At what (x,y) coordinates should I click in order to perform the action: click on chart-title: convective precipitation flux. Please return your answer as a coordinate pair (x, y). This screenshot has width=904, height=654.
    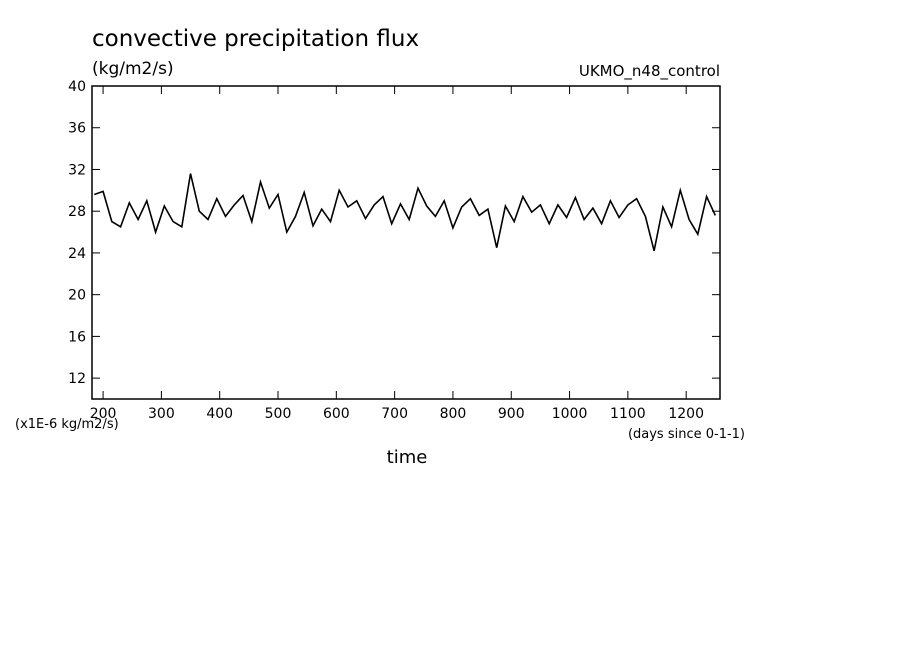
    Looking at the image, I should click on (255, 39).